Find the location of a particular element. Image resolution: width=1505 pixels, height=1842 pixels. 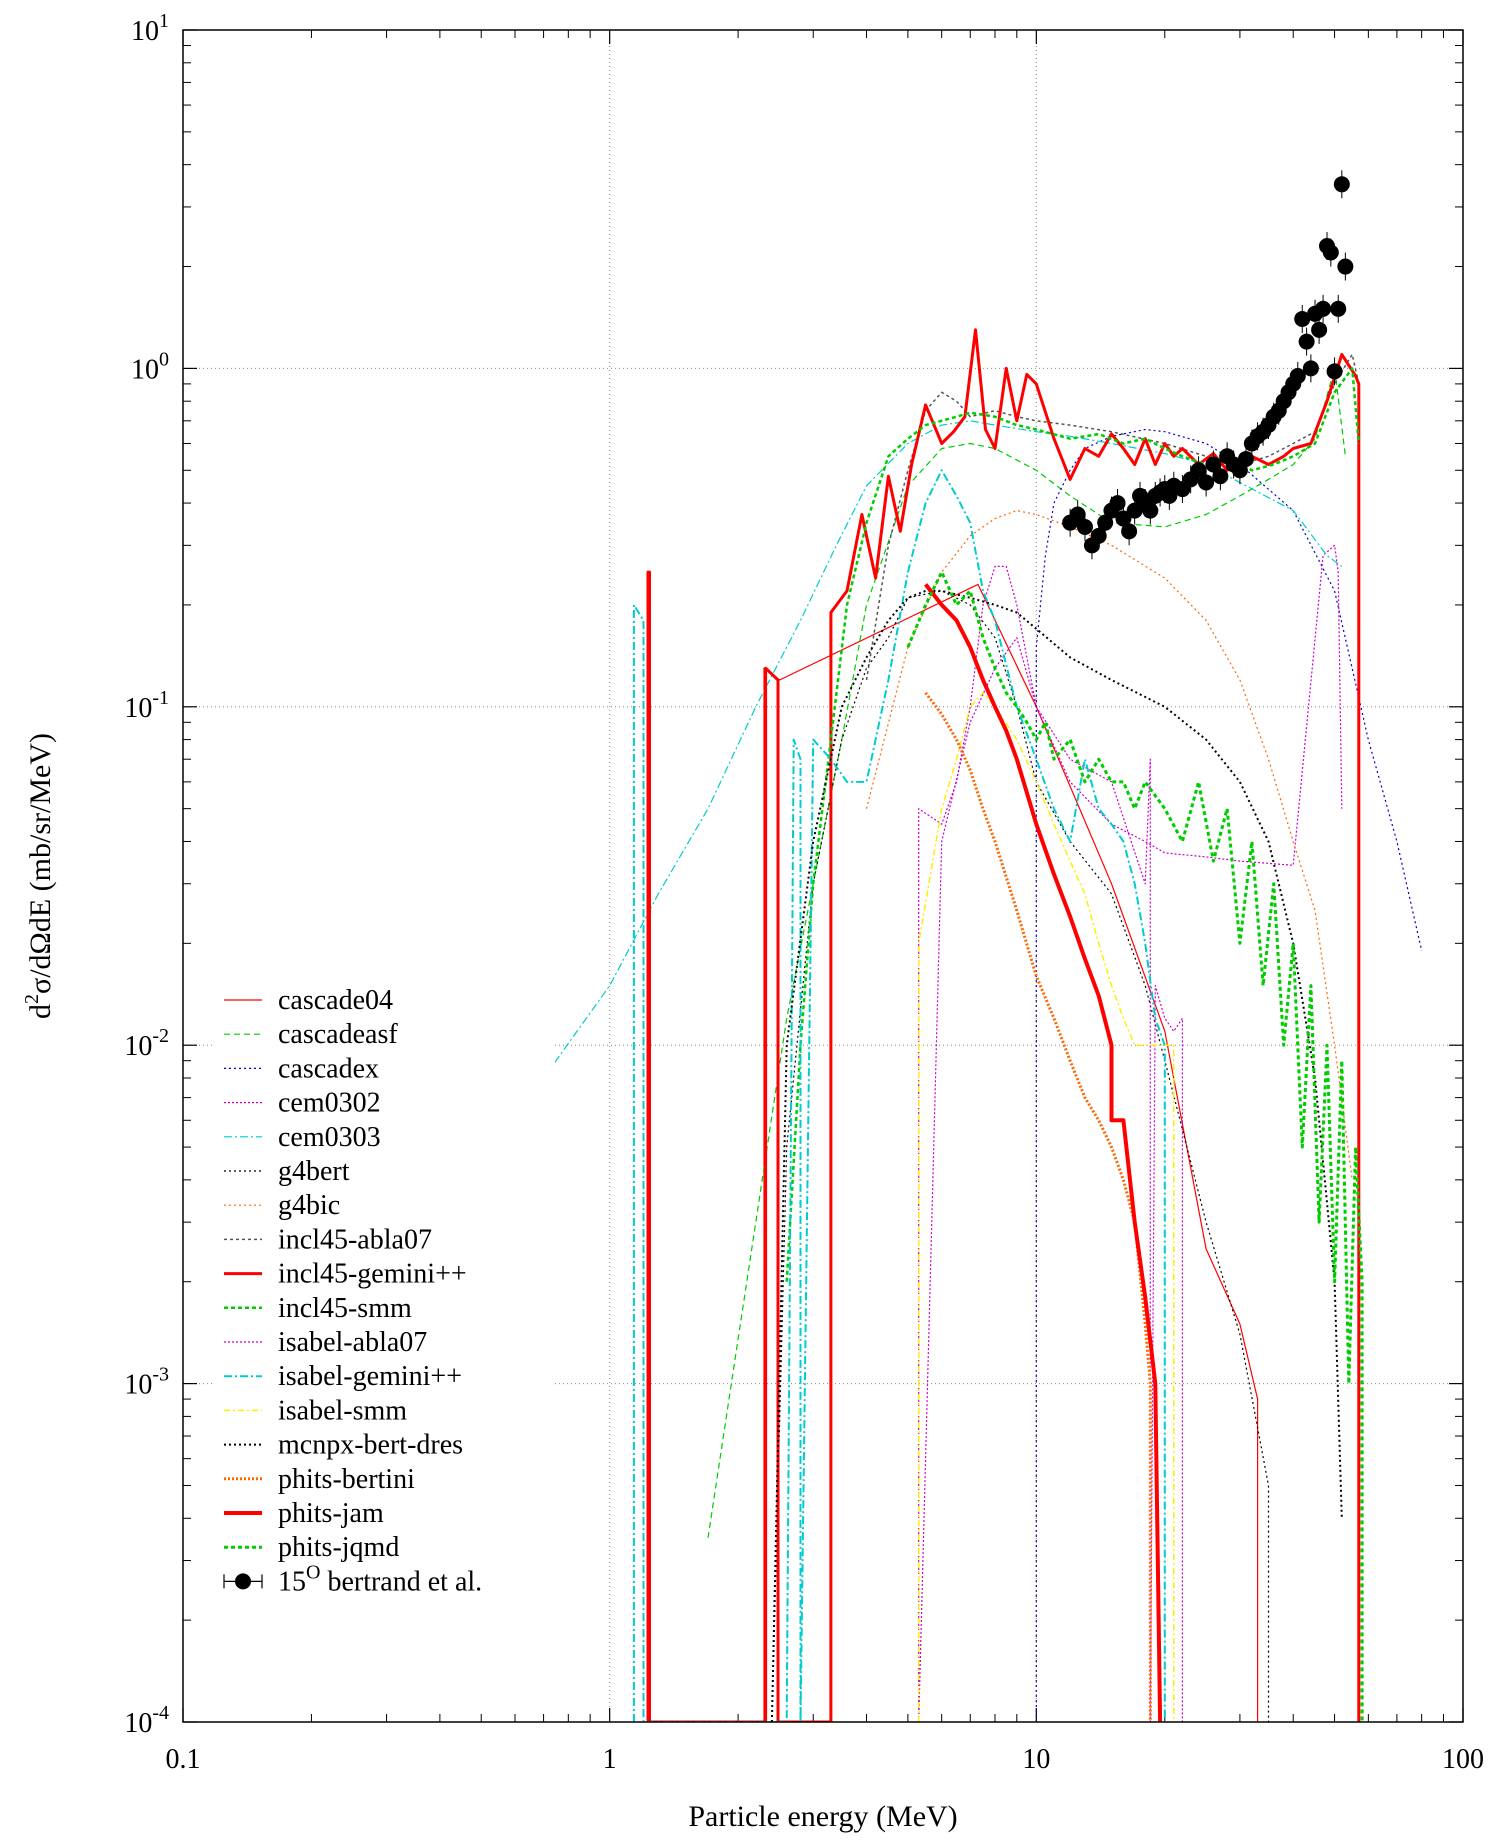

legend-label-cem0302: cem0302 is located at coordinates (329, 1103).